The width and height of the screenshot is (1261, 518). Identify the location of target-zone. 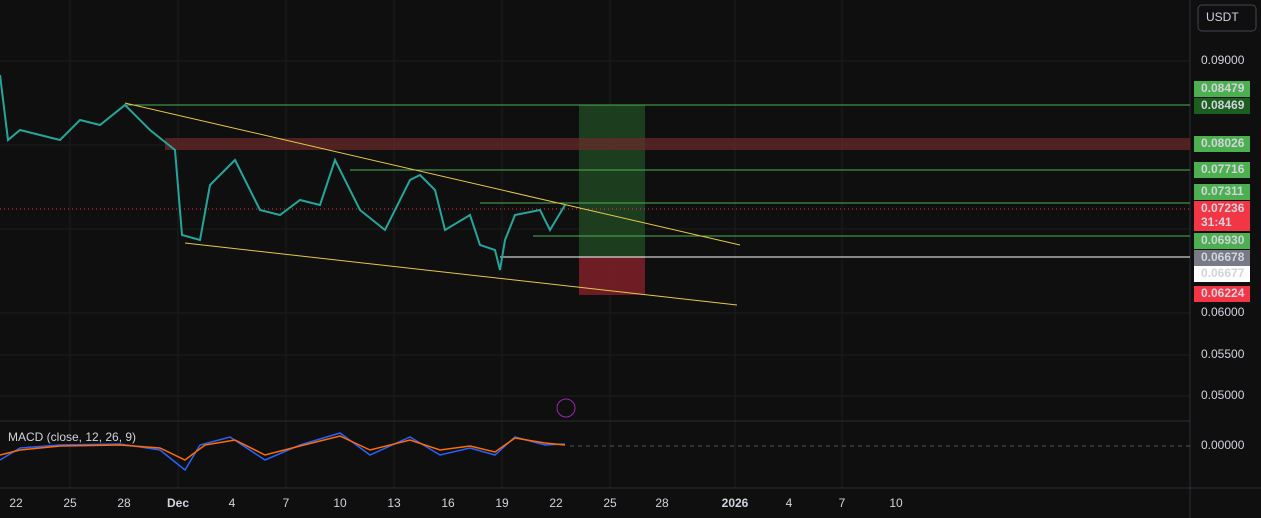
(612, 181).